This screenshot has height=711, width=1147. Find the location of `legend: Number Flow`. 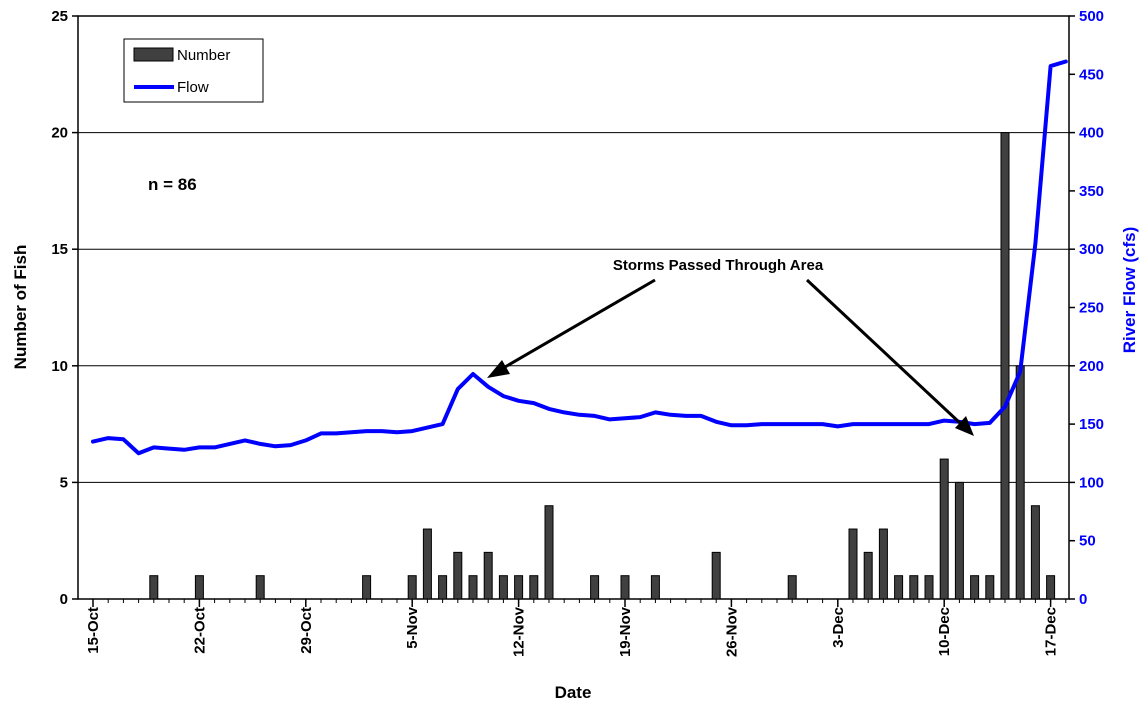

legend: Number Flow is located at coordinates (193, 70).